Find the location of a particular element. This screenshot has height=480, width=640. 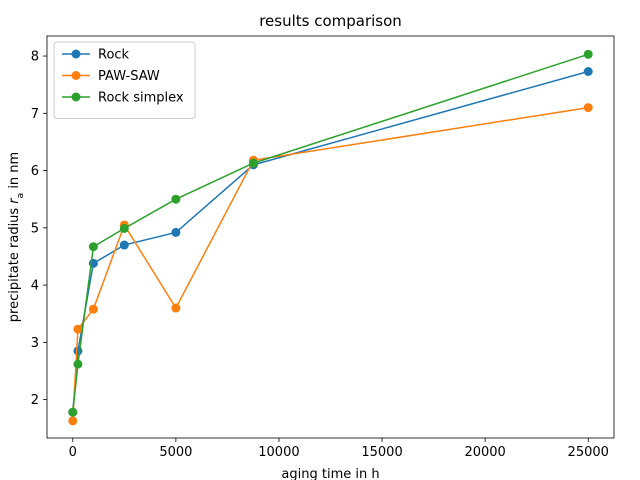

y-tick-label: 3 is located at coordinates (35, 343).